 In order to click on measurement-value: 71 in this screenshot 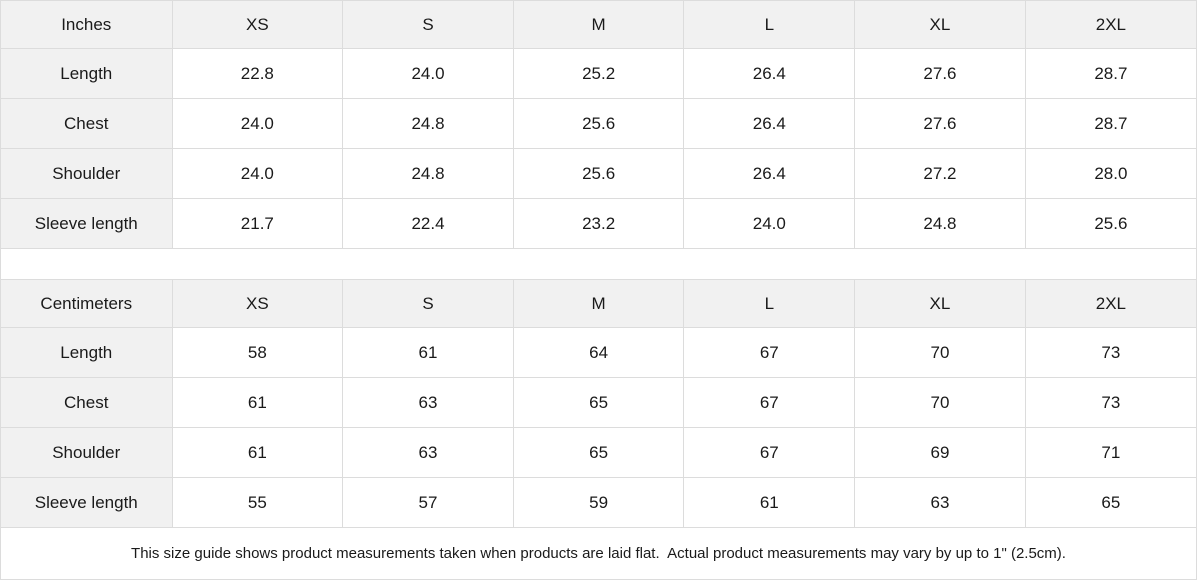, I will do `click(1110, 452)`.